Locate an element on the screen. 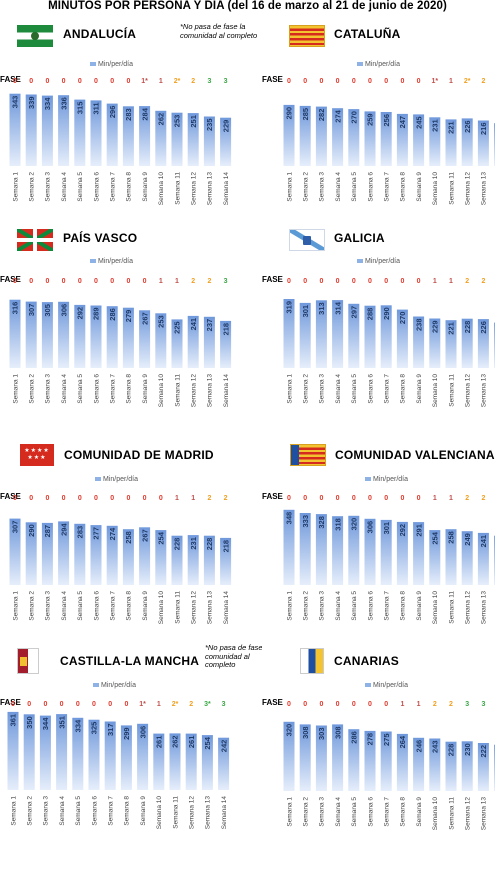 Image resolution: width=495 pixels, height=880 pixels. valencia-flag-icon is located at coordinates (308, 455).